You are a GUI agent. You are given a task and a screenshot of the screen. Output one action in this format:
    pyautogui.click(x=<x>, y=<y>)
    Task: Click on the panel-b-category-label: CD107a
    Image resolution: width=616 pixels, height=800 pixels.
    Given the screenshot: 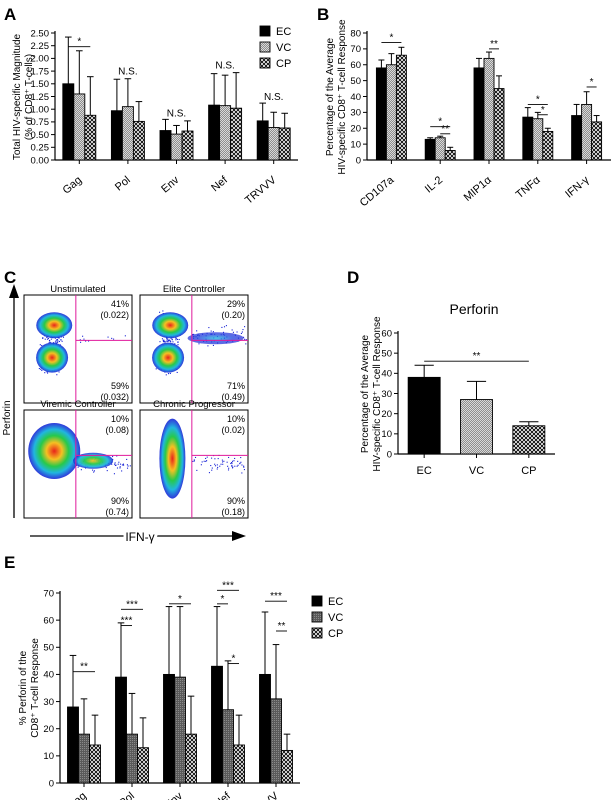 What is the action you would take?
    pyautogui.click(x=377, y=192)
    